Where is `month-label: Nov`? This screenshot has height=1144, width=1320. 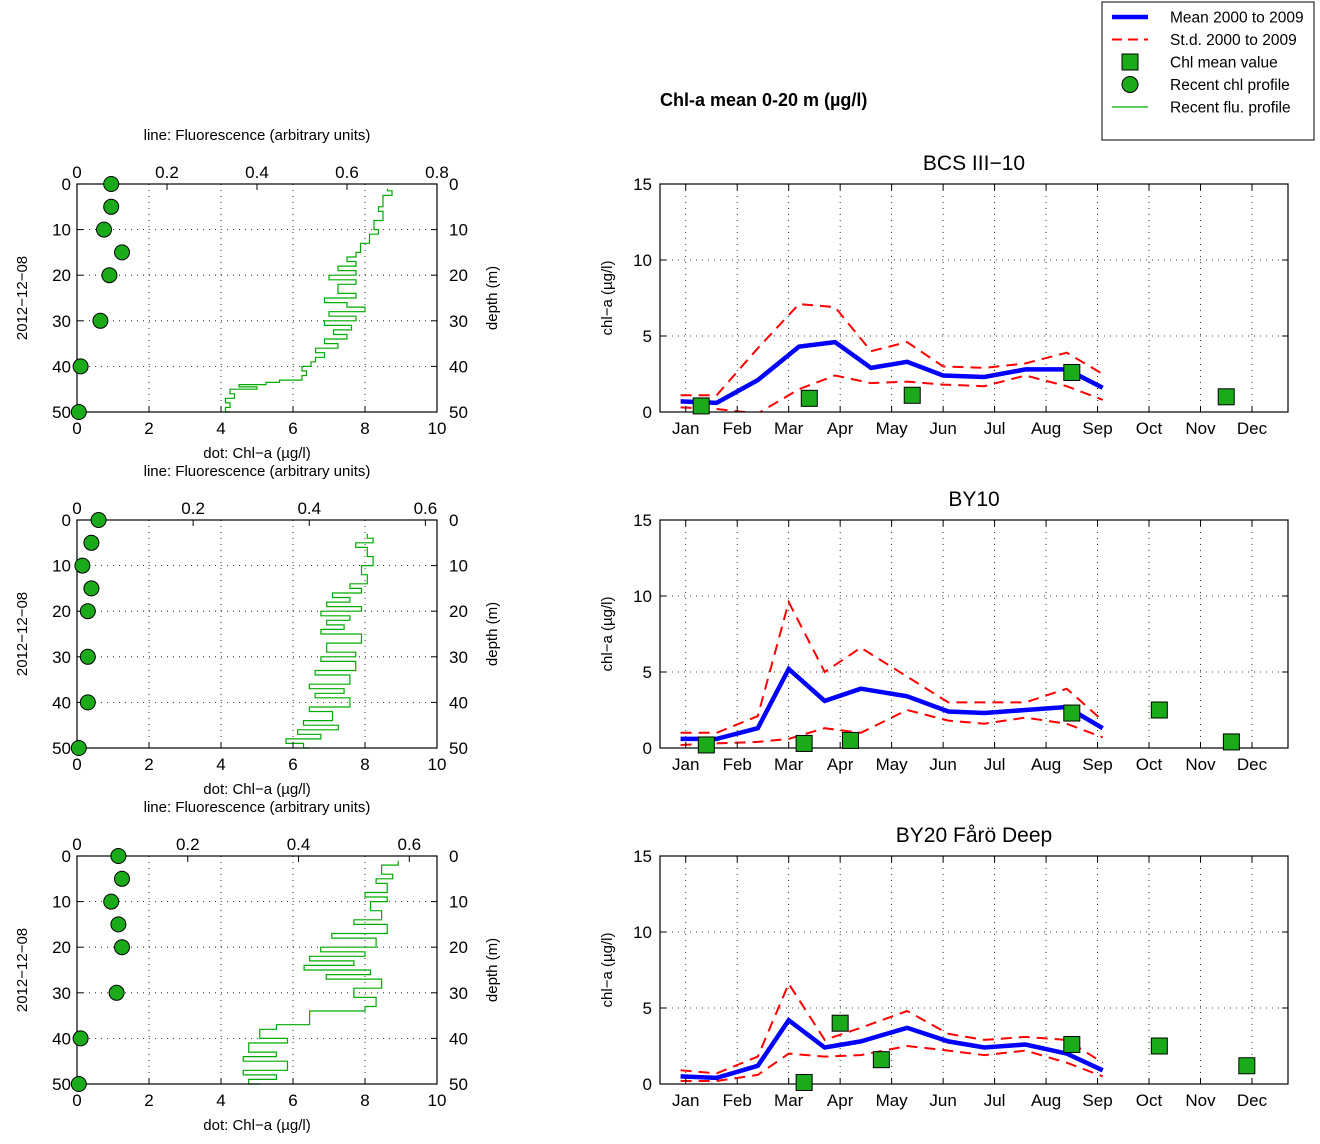 month-label: Nov is located at coordinates (1200, 764).